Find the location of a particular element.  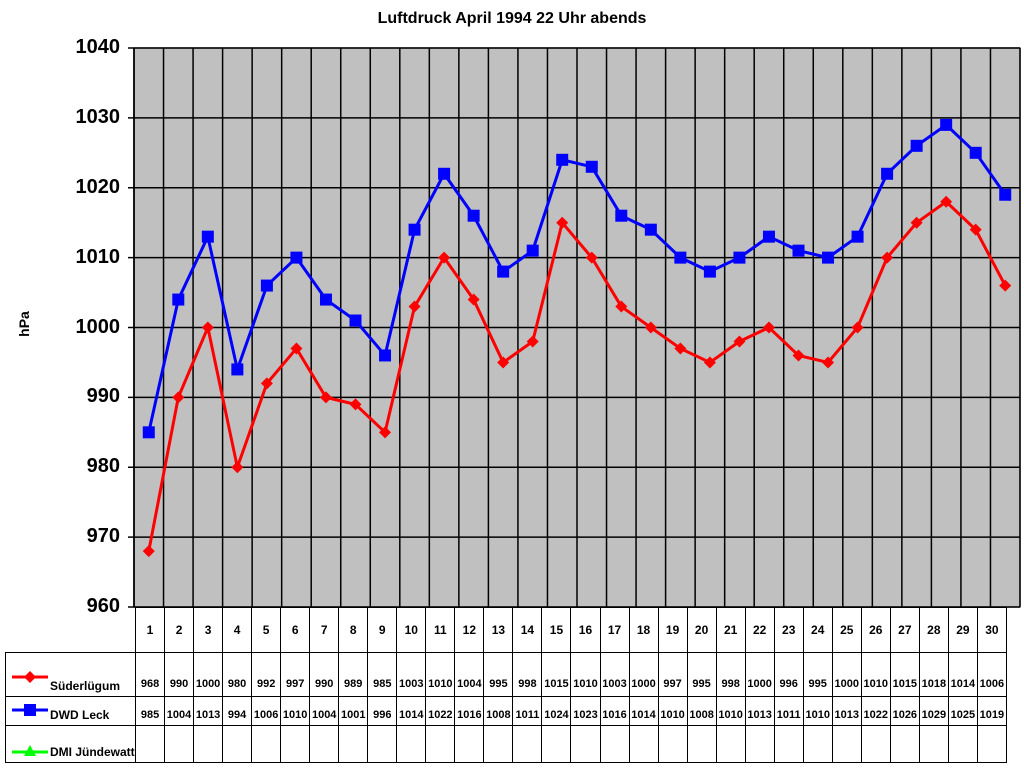

chart-title: Luftdruck April 1994 22 Uhr abends is located at coordinates (512, 18).